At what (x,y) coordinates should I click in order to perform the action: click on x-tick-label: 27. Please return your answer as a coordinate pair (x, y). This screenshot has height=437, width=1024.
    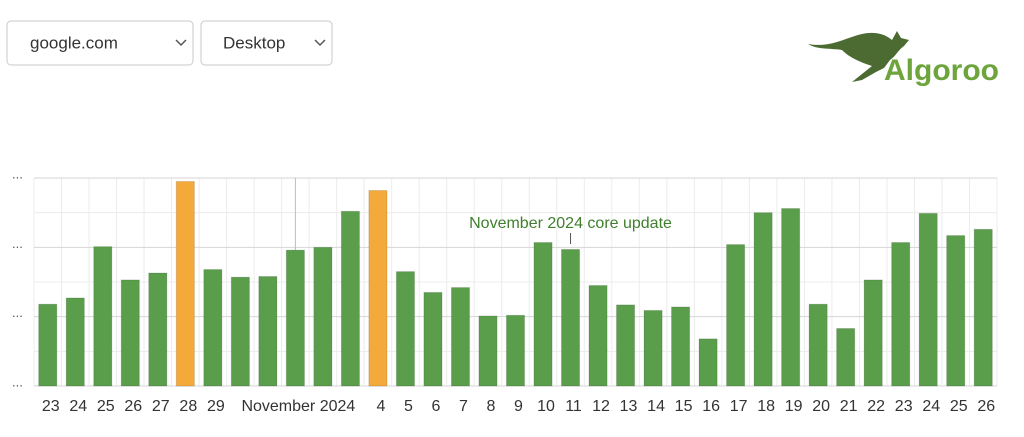
    Looking at the image, I should click on (161, 406).